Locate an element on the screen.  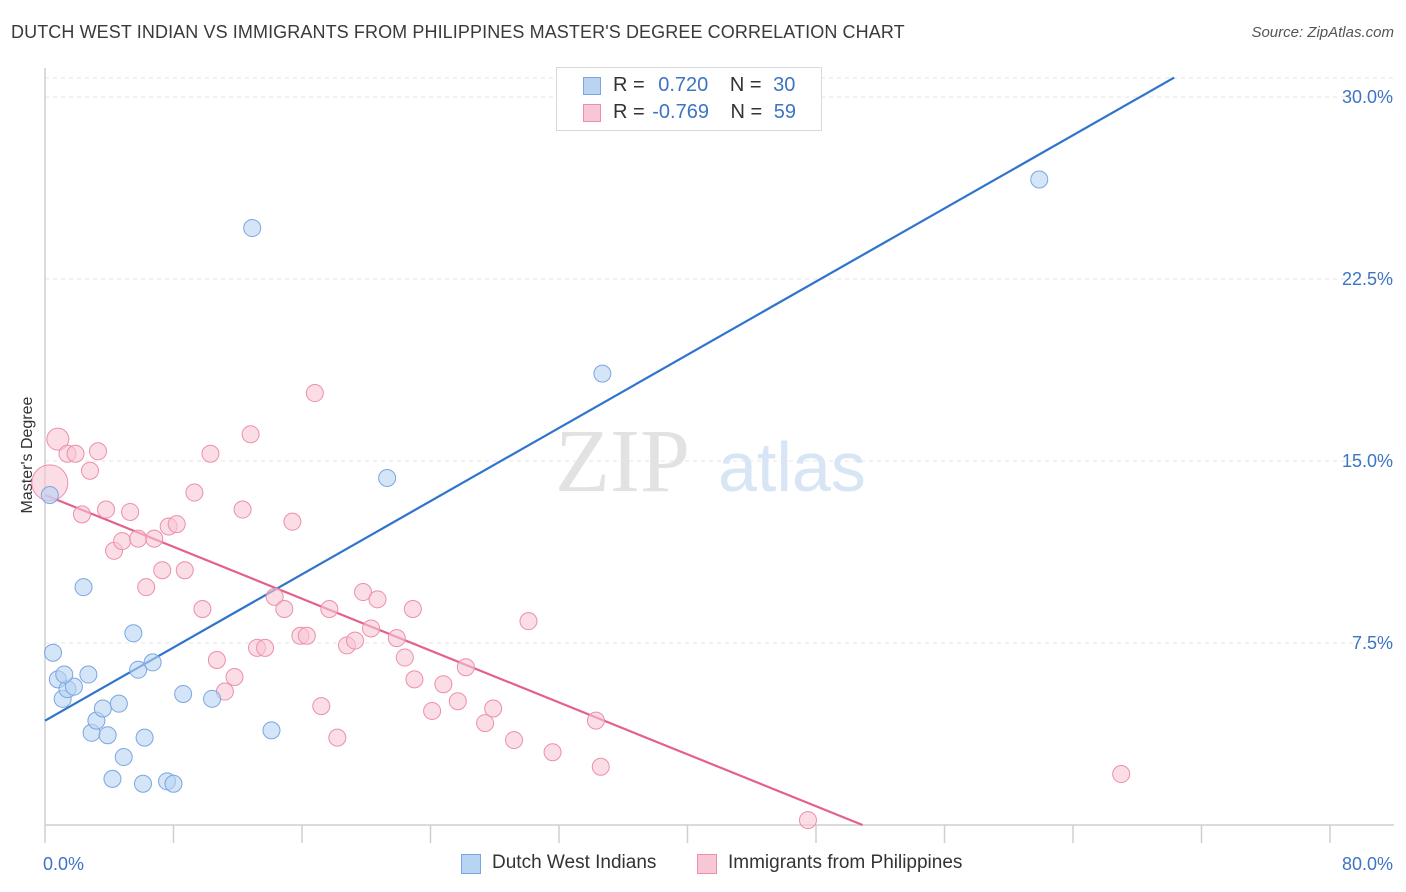
bottom-legend-swatch-pink is located at coordinates (707, 864).